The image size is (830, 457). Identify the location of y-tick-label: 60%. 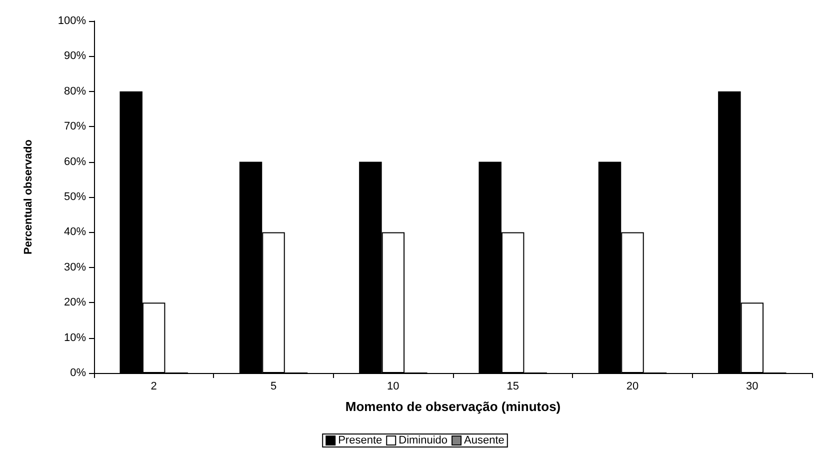
(75, 162).